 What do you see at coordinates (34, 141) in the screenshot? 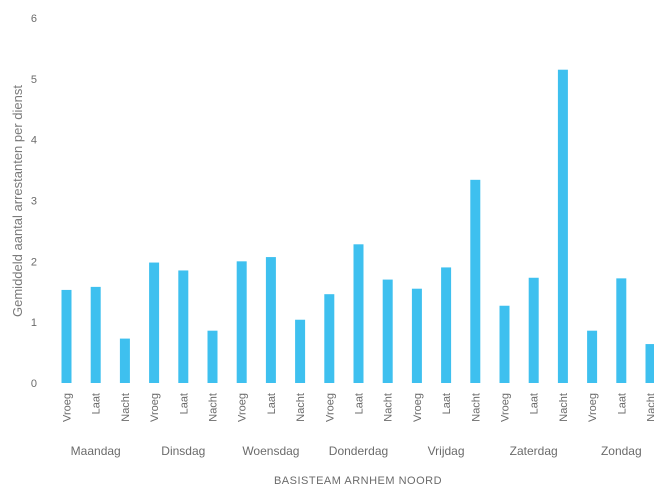
I see `y-tick-label: 4` at bounding box center [34, 141].